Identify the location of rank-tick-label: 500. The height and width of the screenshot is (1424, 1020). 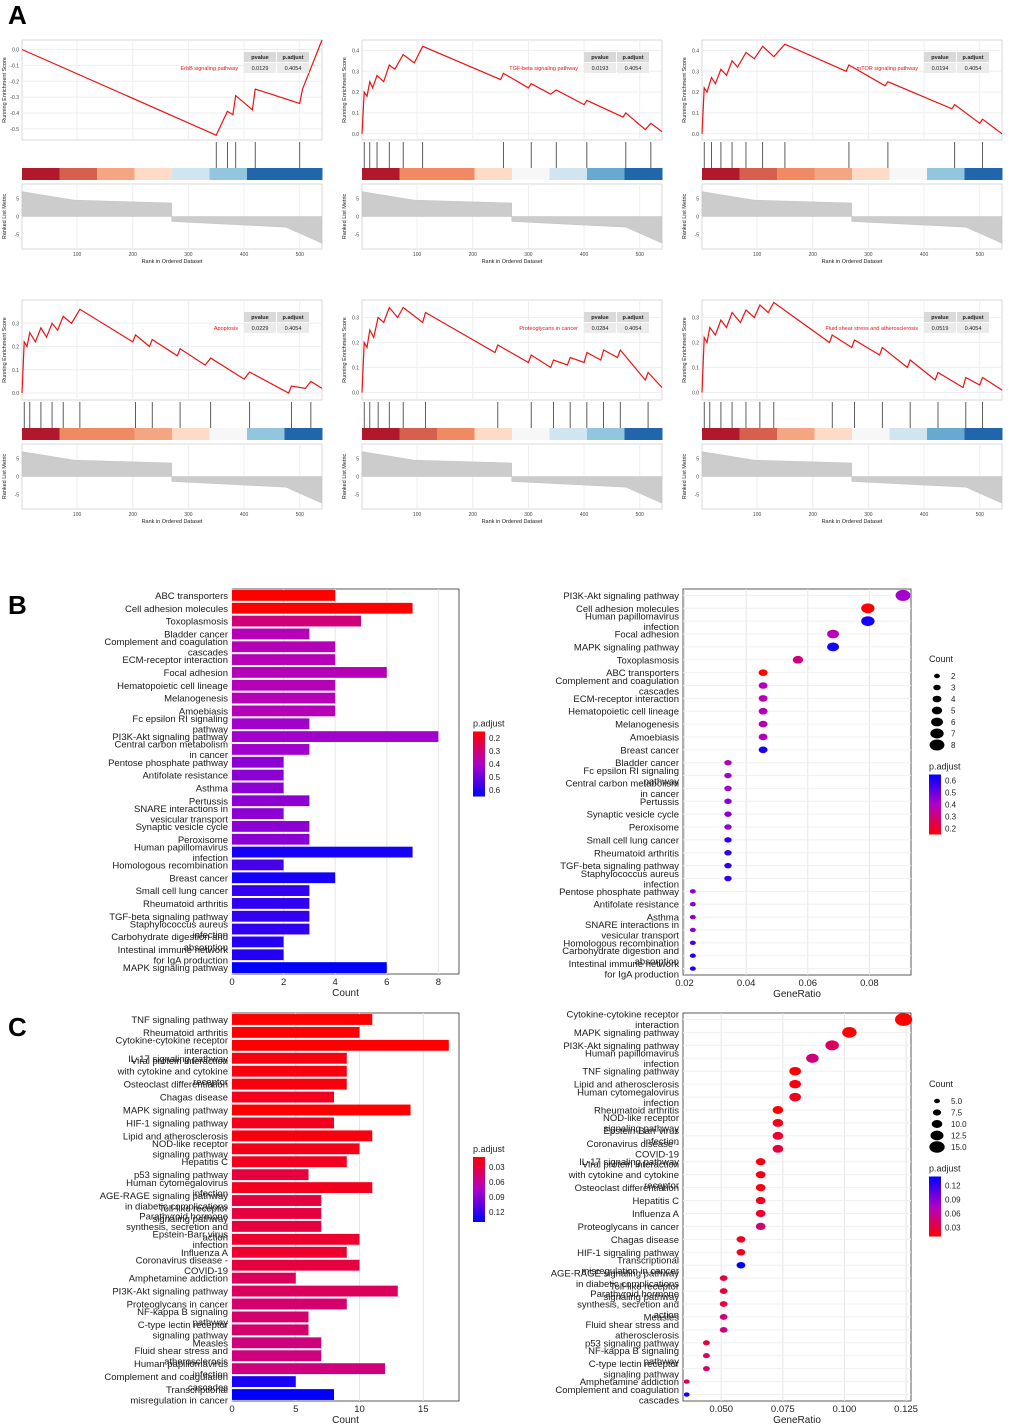
(980, 515).